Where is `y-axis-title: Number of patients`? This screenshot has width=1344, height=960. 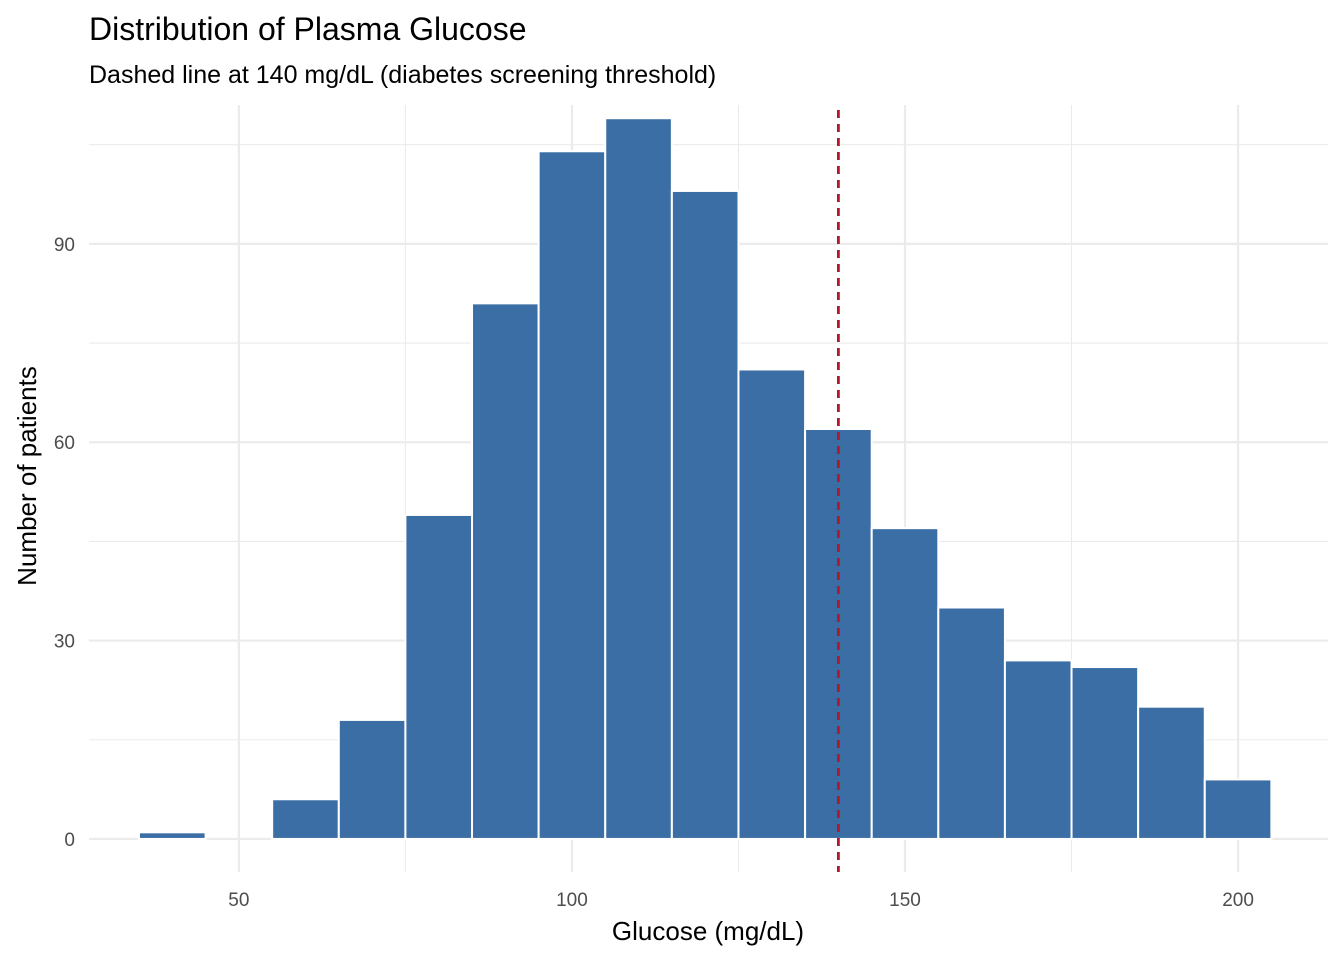
y-axis-title: Number of patients is located at coordinates (27, 476).